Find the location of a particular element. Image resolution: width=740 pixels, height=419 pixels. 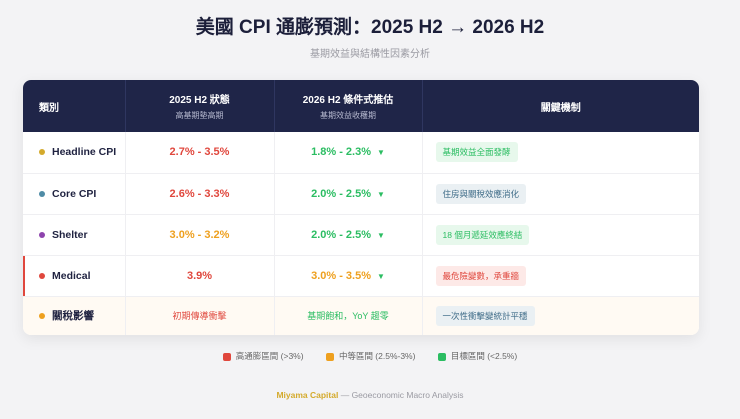

mechanism-tag: 住房與關稅效應消化 is located at coordinates (481, 193).